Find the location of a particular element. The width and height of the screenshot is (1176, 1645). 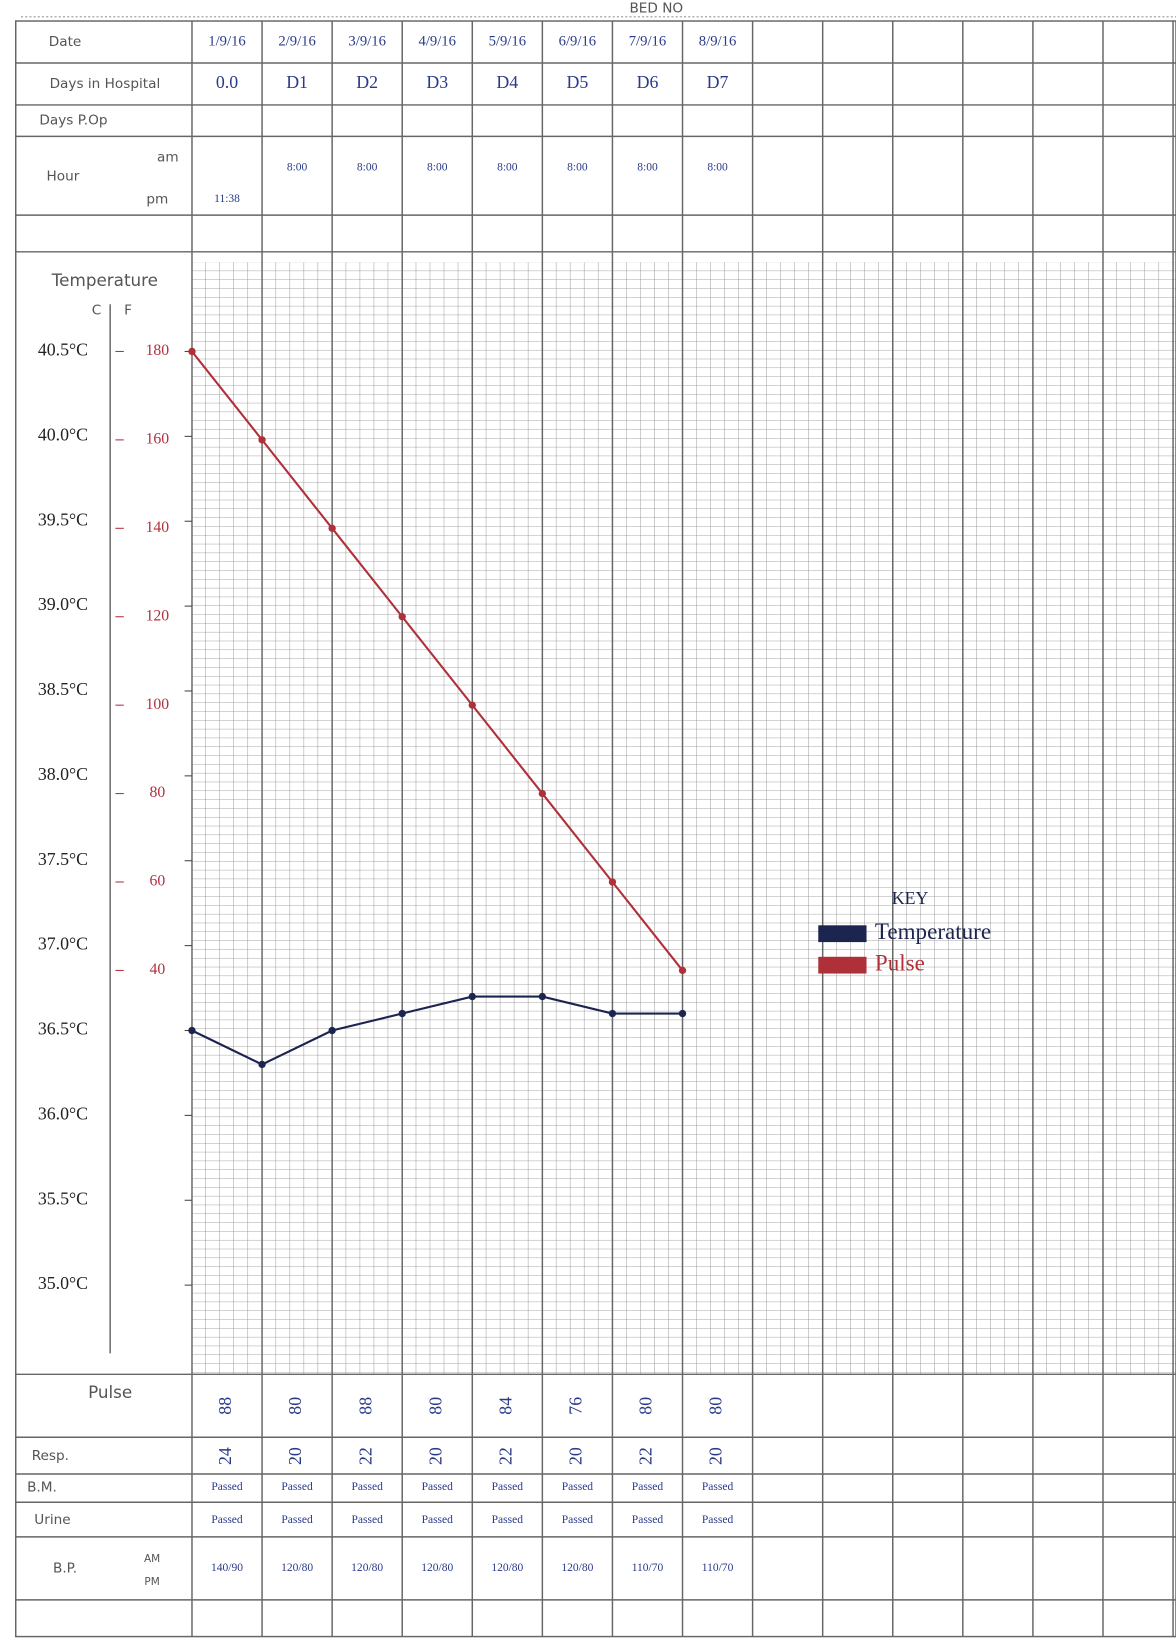

date: 1/9/16 is located at coordinates (227, 41).